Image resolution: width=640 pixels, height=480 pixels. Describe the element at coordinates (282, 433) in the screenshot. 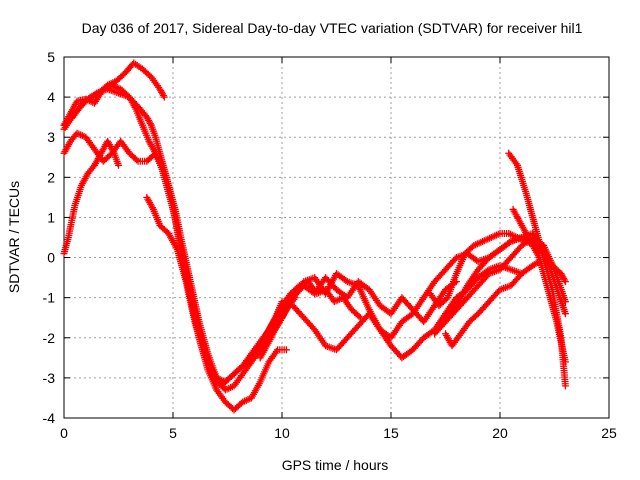

I see `x-tick-label: 10` at that location.